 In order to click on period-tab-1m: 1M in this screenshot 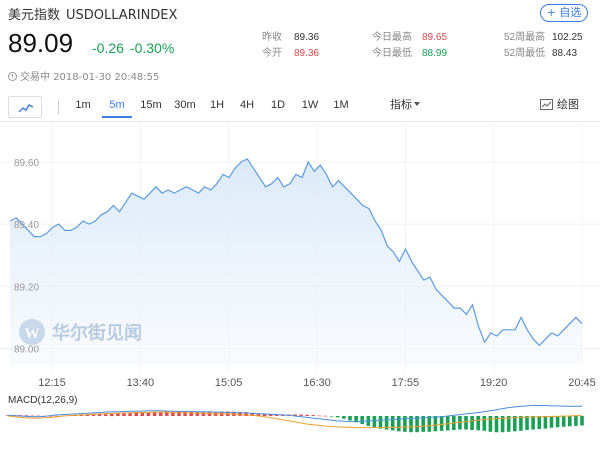, I will do `click(341, 105)`.